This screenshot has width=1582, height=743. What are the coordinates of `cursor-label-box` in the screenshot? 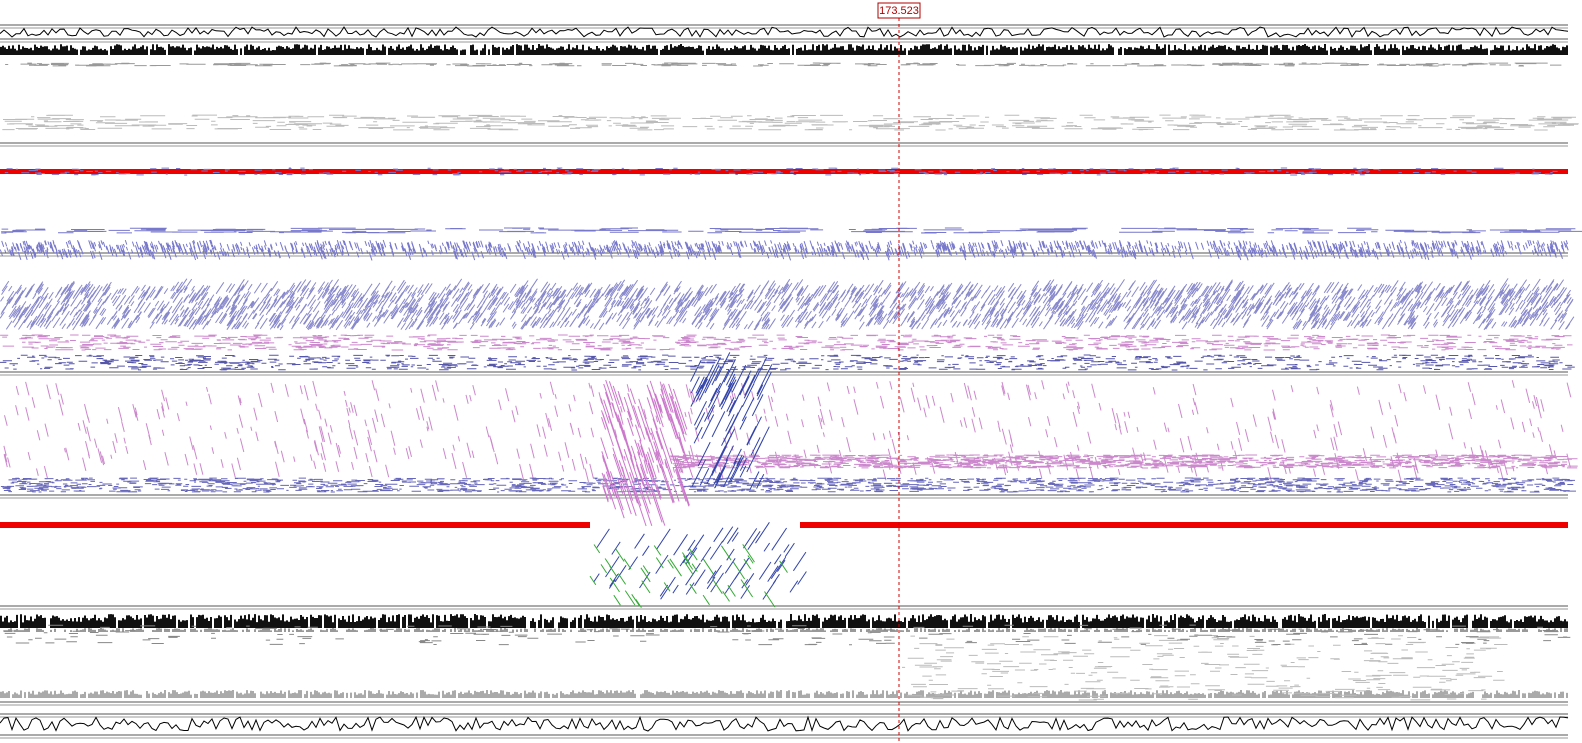 It's located at (899, 10).